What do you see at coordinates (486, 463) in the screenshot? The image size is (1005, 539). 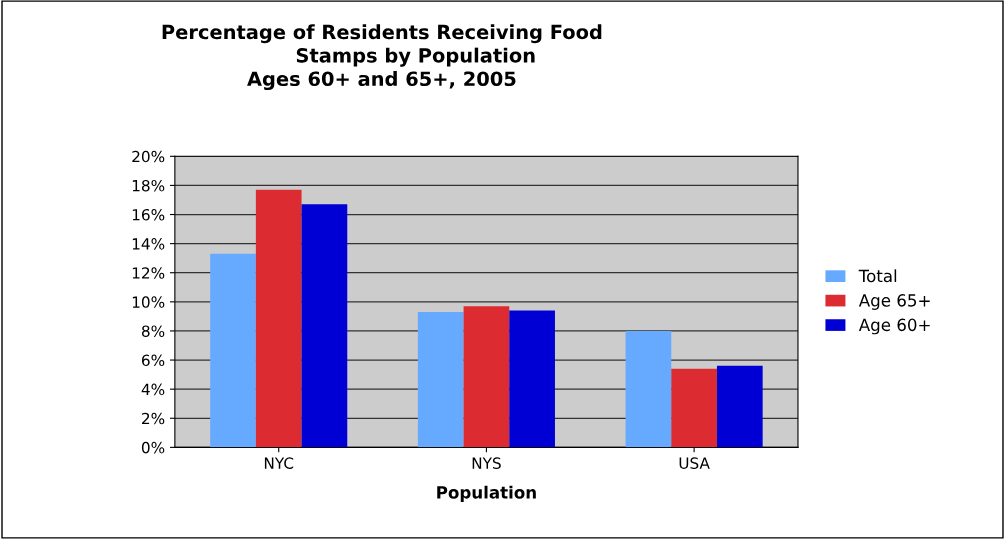 I see `x-tick-label: NYS` at bounding box center [486, 463].